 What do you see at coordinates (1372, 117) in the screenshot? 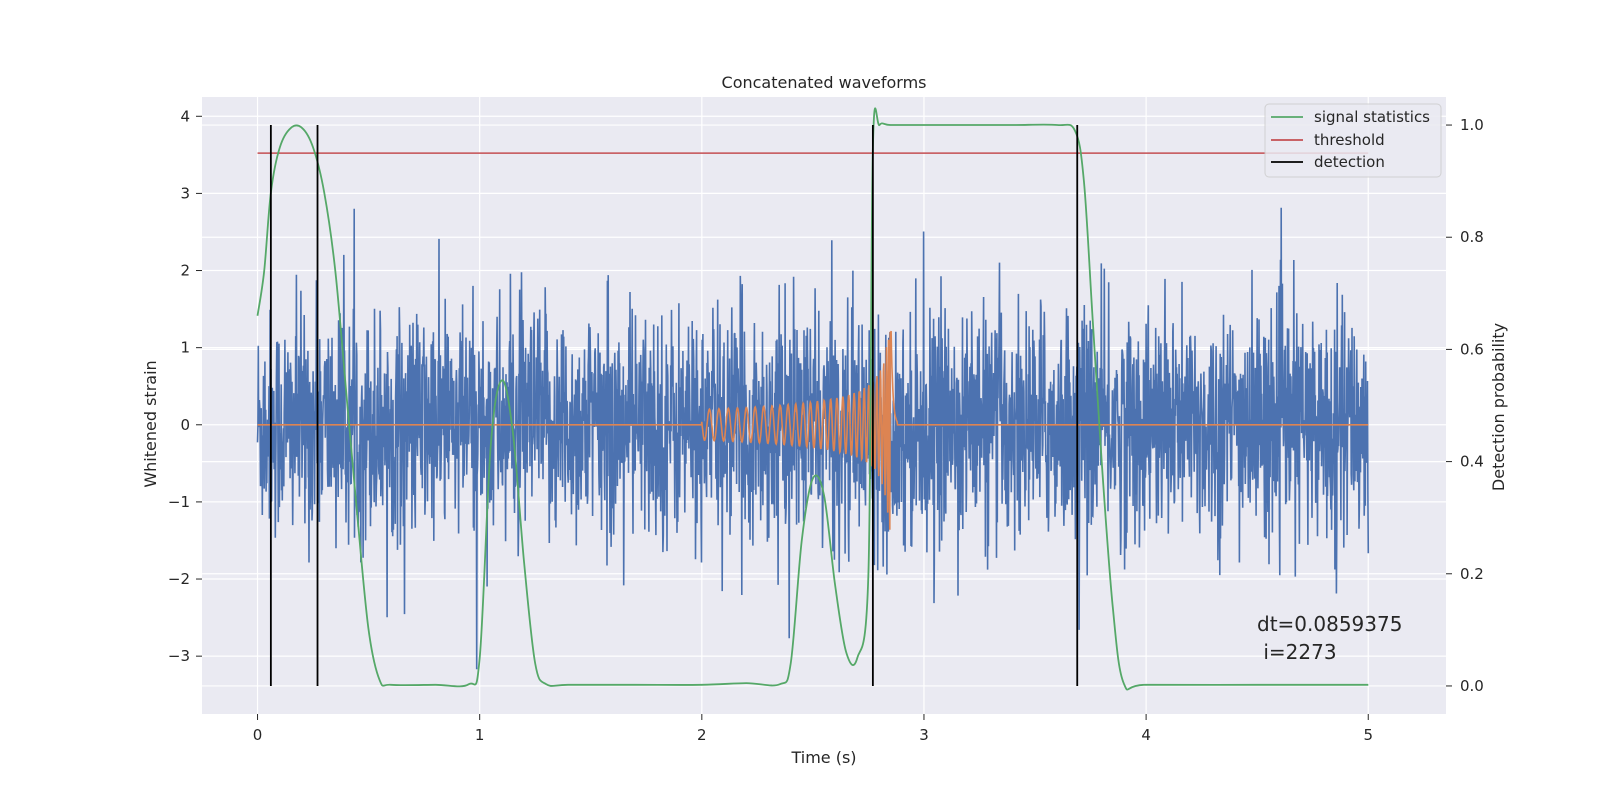
I see `legend-label-signal-statistics: signal statistics` at bounding box center [1372, 117].